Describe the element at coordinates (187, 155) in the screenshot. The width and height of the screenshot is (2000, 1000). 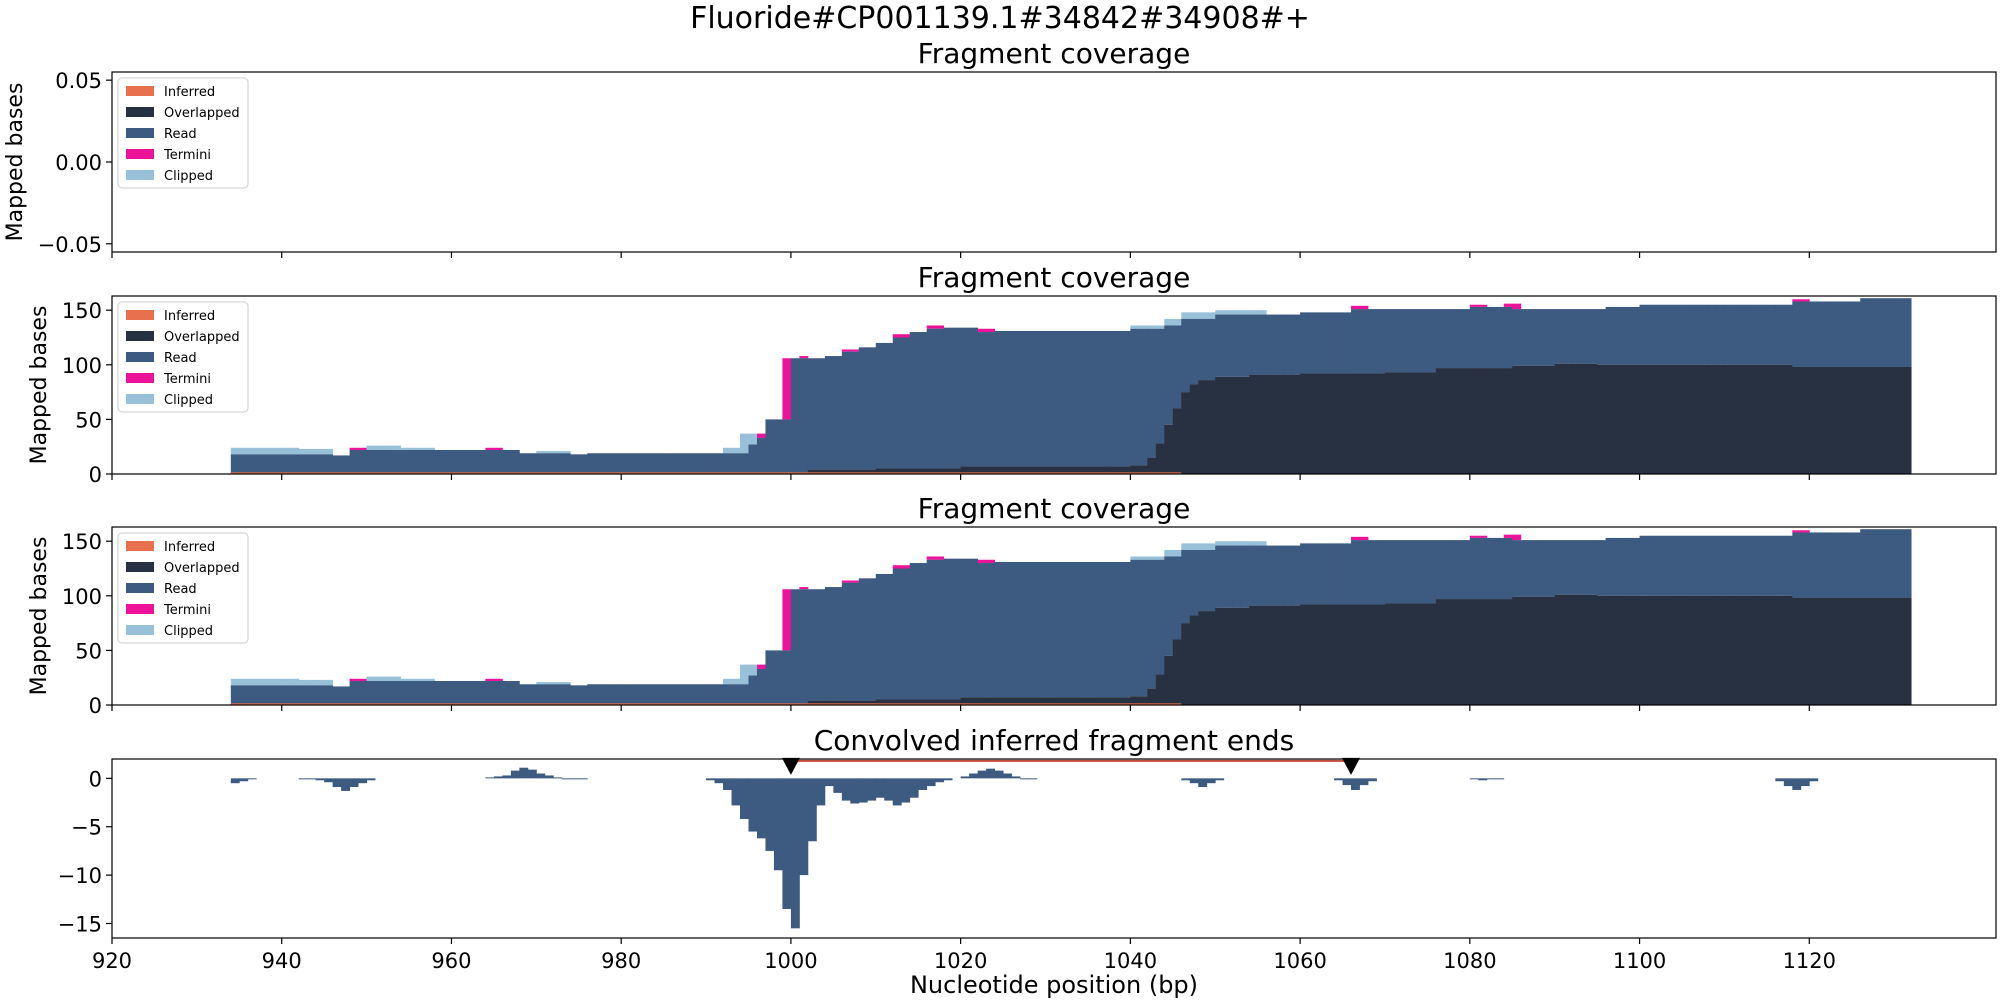
I see `legend-label: Termini` at that location.